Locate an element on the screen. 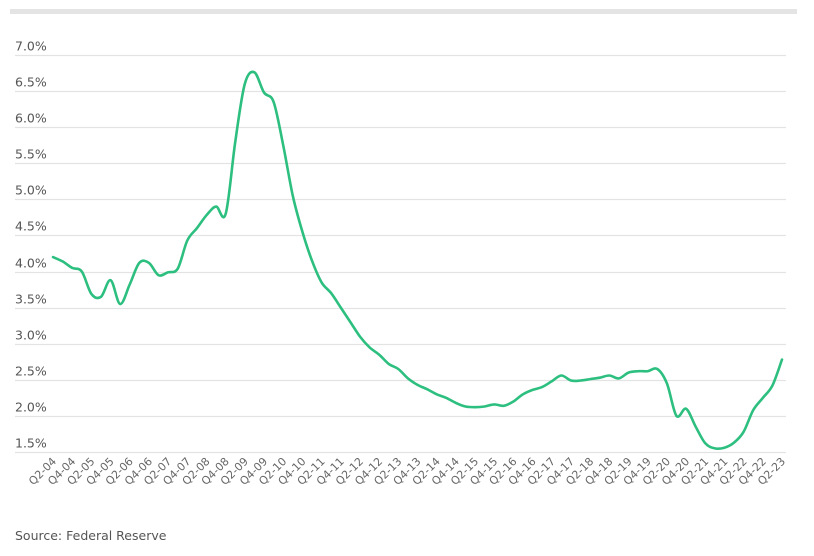  top-divider-bar is located at coordinates (403, 11).